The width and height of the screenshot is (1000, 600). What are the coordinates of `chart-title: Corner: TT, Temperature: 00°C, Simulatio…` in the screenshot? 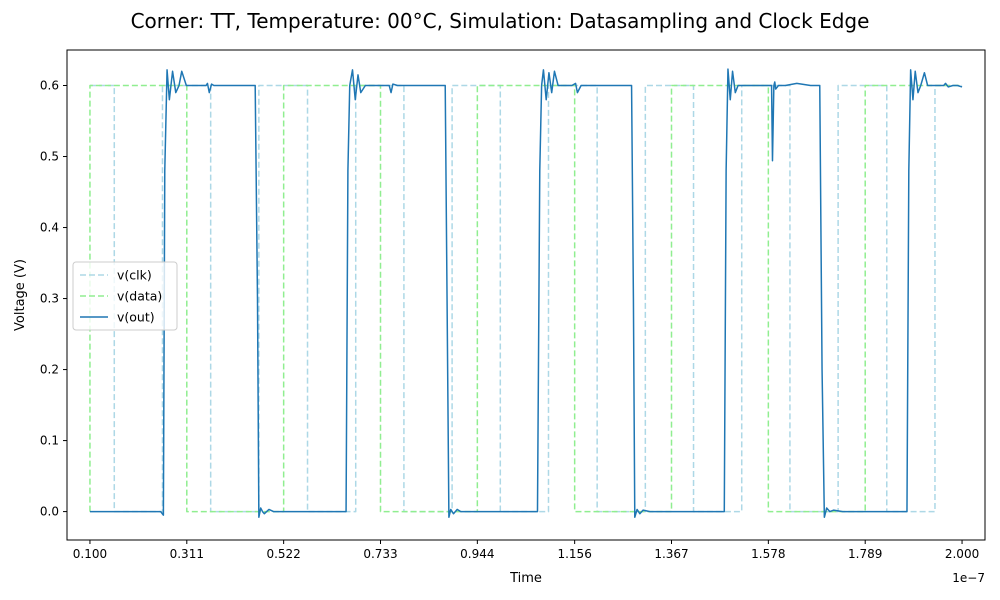 It's located at (500, 21).